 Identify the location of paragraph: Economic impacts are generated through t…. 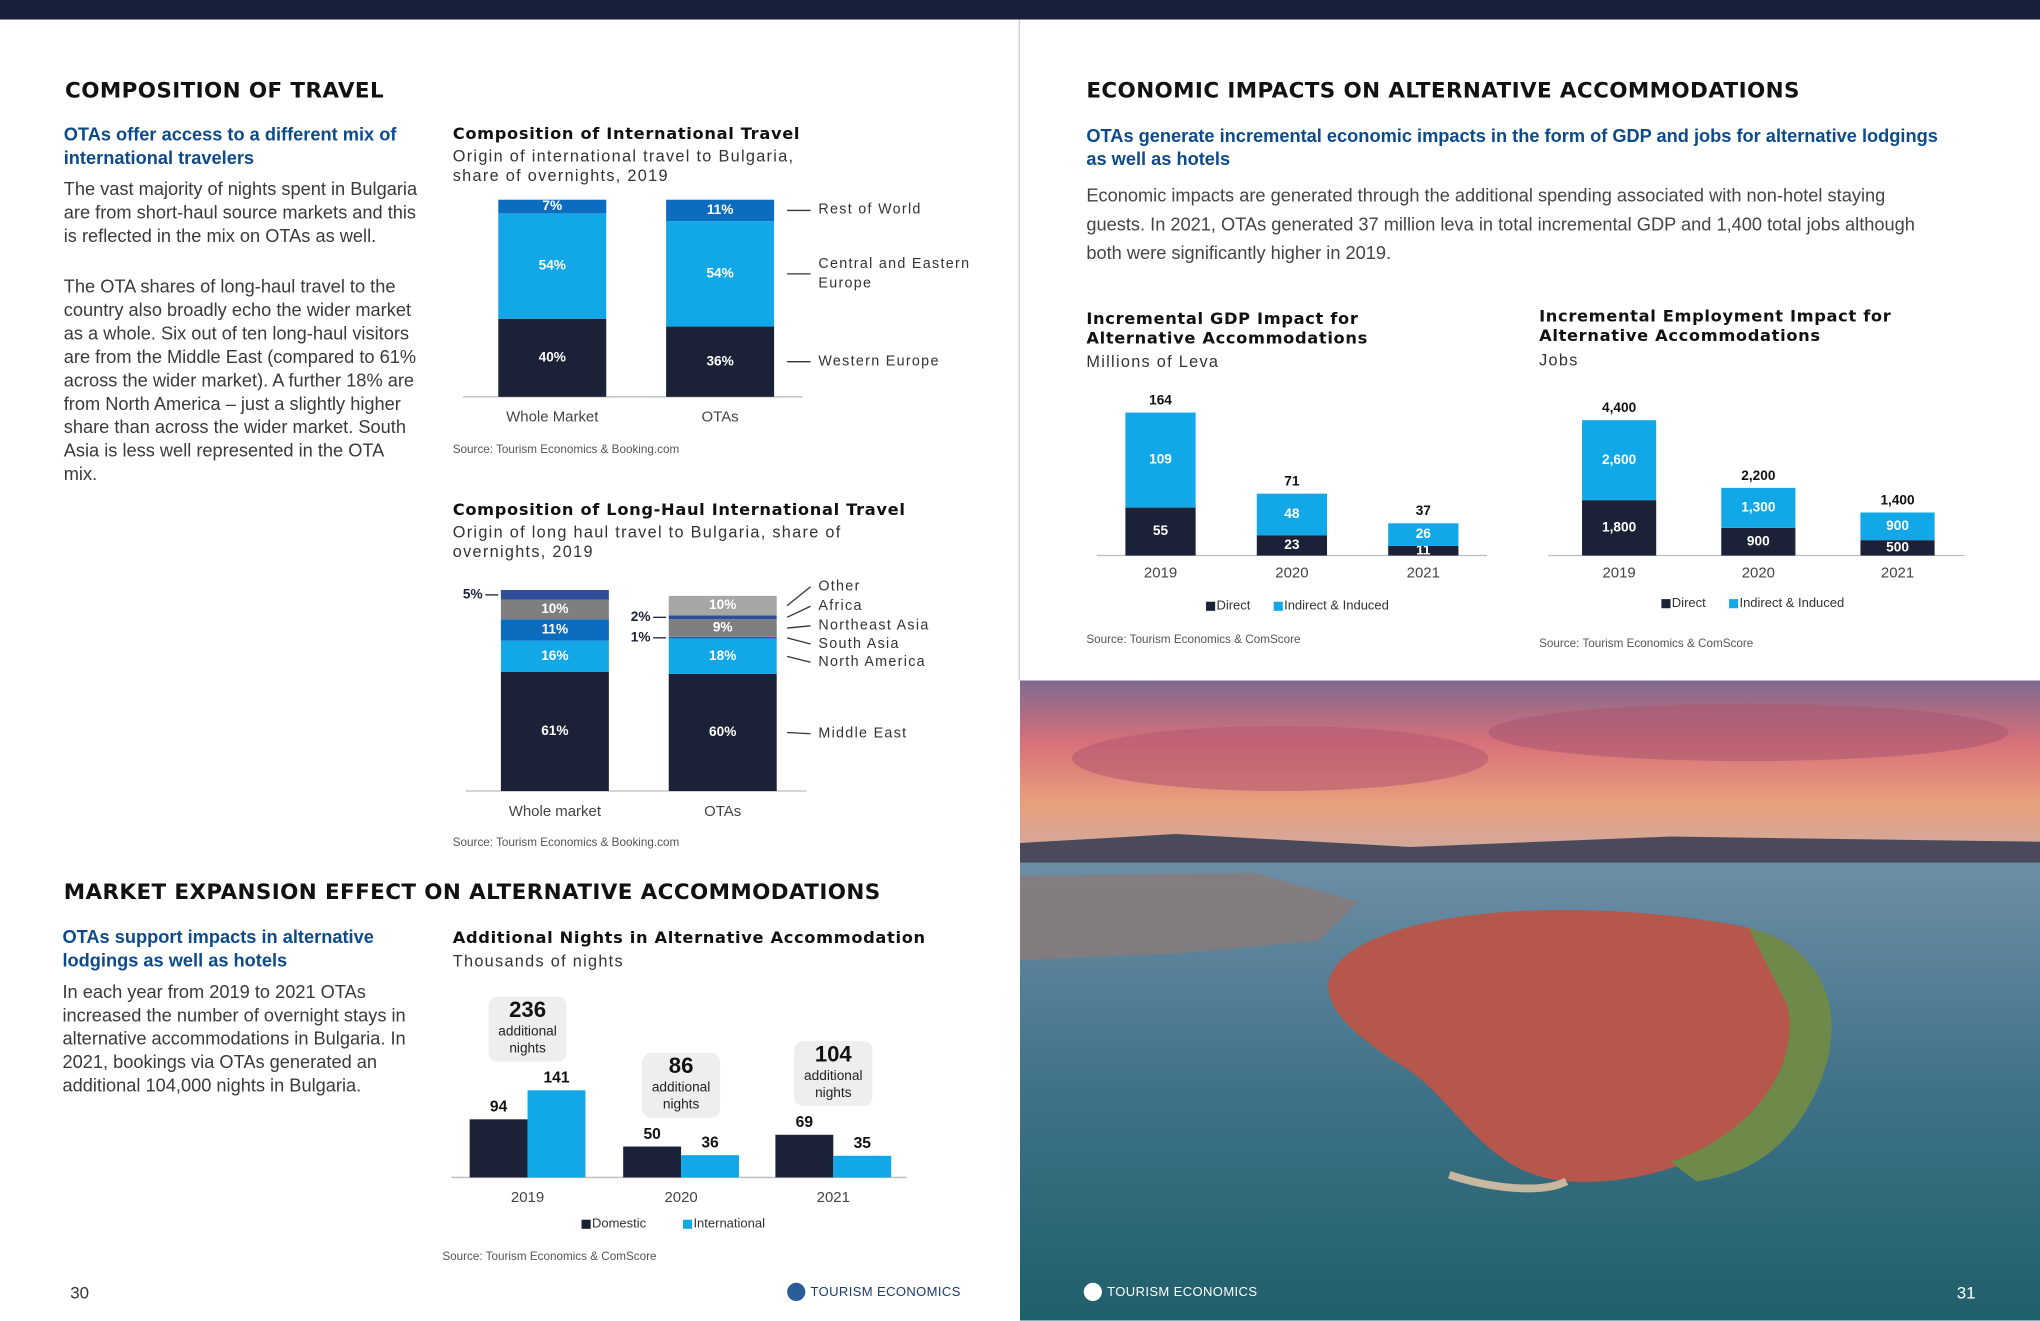
(1500, 223).